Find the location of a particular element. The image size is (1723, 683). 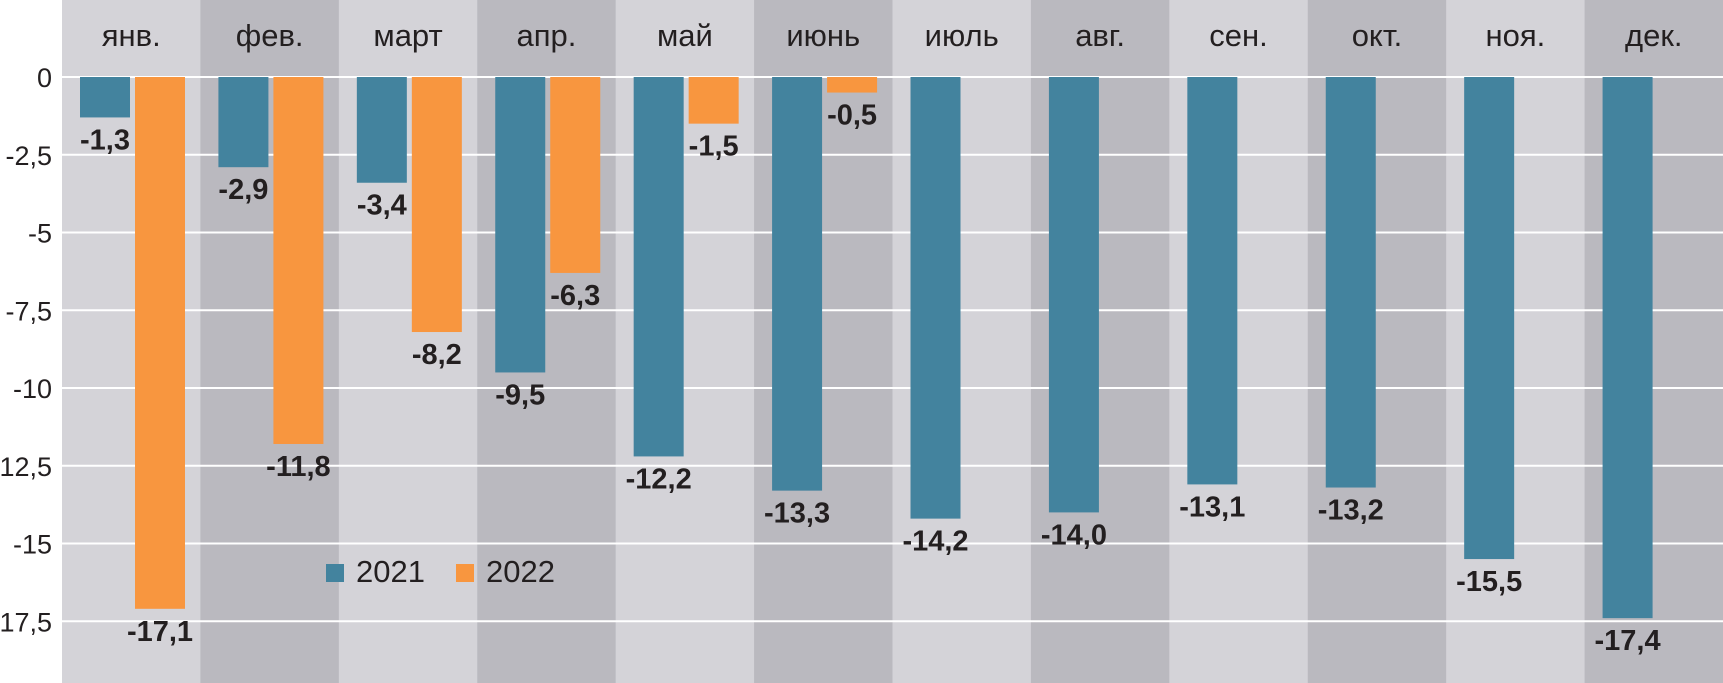

y-tick-label: -17,5 is located at coordinates (26, 622).